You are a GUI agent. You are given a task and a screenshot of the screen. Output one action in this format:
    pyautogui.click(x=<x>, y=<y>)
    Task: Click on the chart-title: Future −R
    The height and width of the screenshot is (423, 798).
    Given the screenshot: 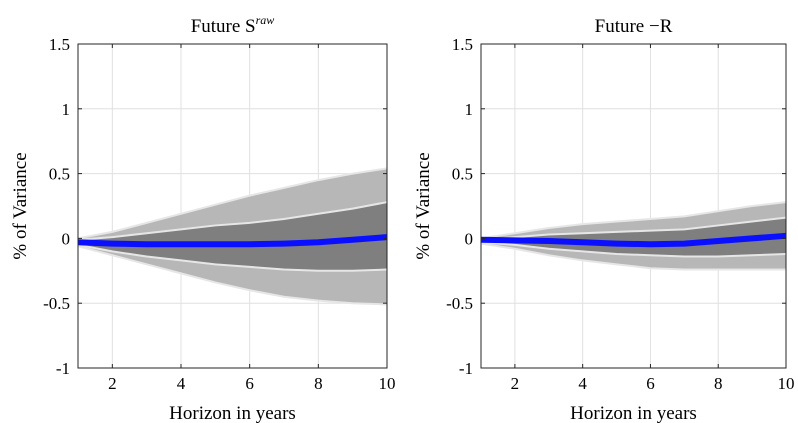 What is the action you would take?
    pyautogui.click(x=634, y=26)
    